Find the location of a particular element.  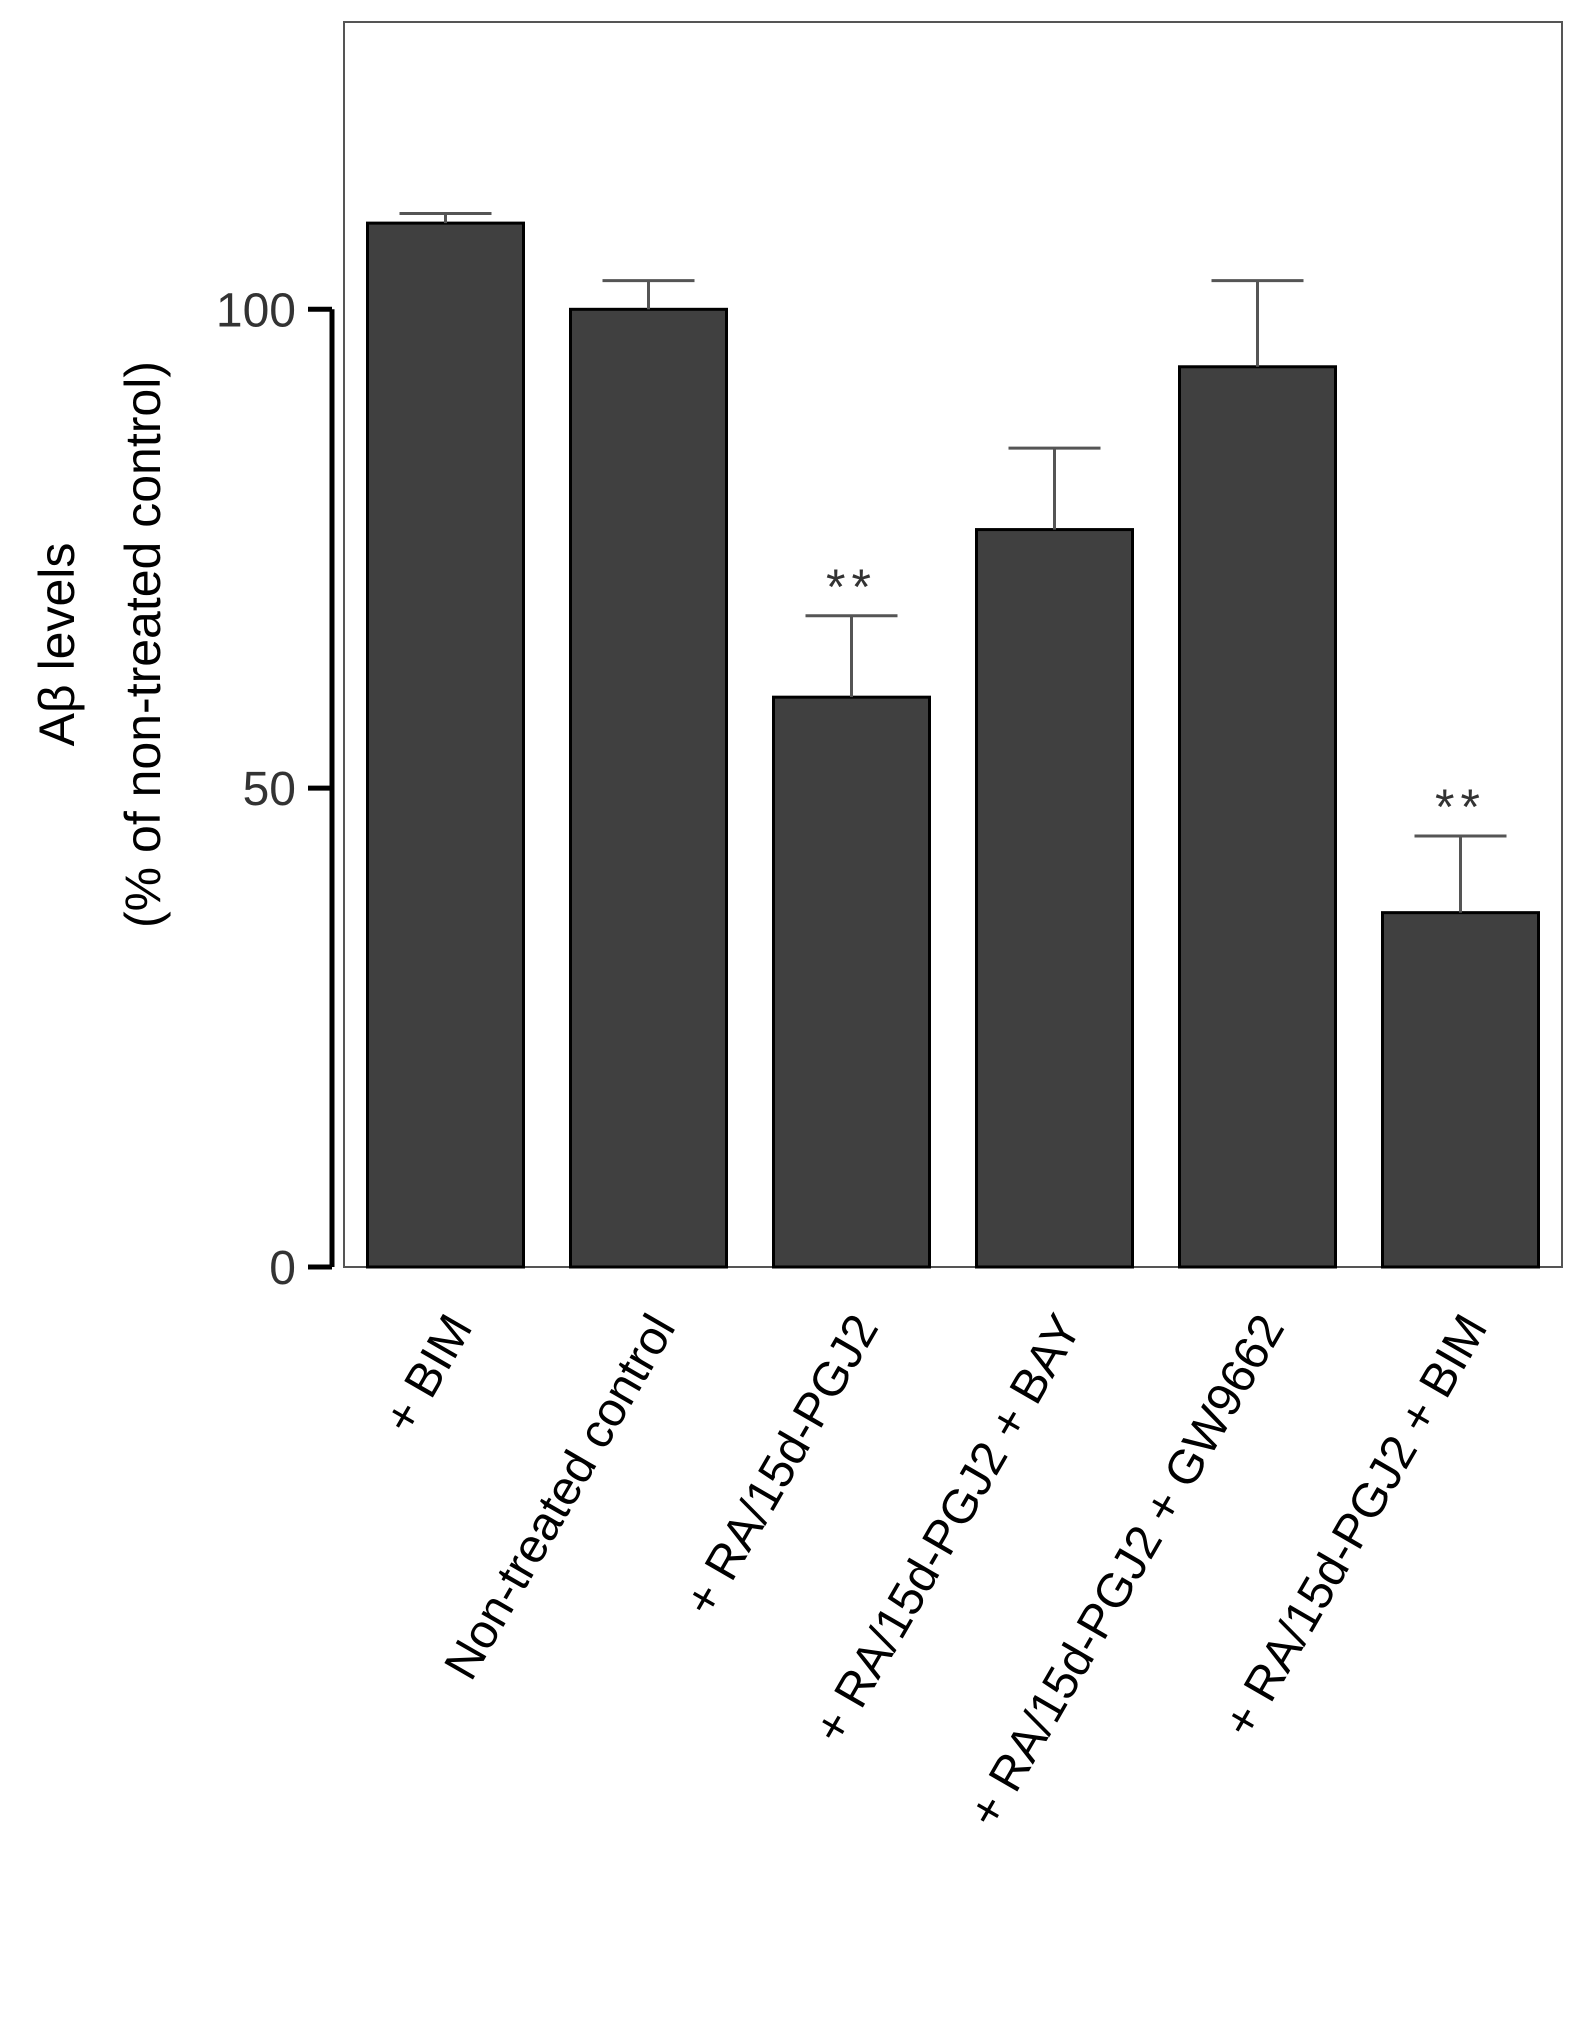

x-tick-label: Non-treated control is located at coordinates (560, 1497).